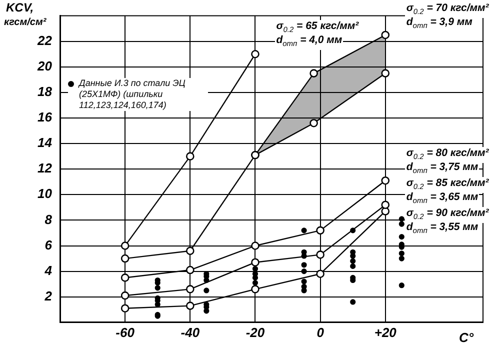 The image size is (501, 350). What do you see at coordinates (442, 168) in the screenshot?
I see `annotation: d$_{отп}$ = 3,75 мм` at bounding box center [442, 168].